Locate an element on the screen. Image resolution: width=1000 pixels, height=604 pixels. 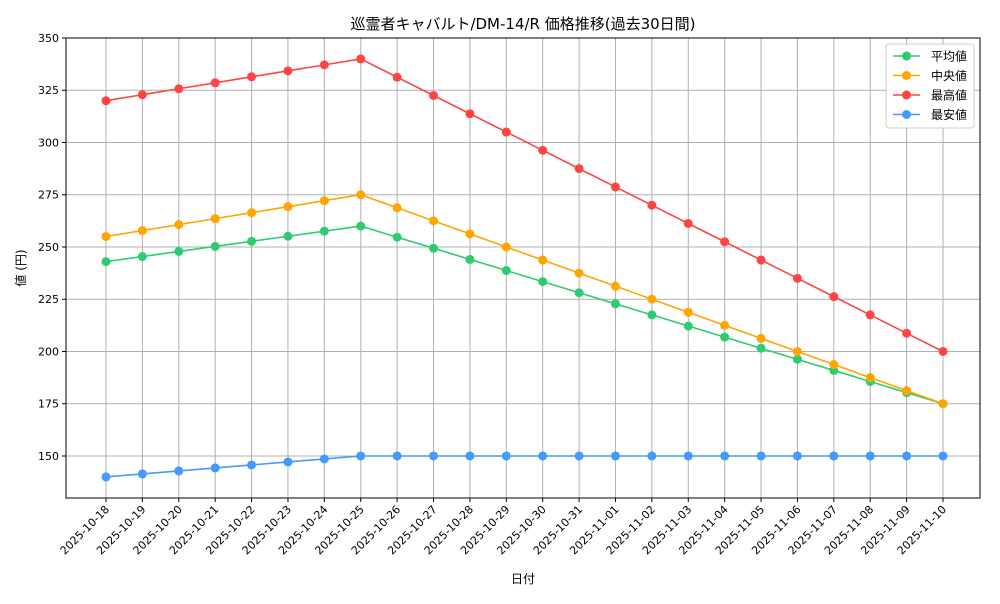
y-tick-label: 150 is located at coordinates (48, 456).